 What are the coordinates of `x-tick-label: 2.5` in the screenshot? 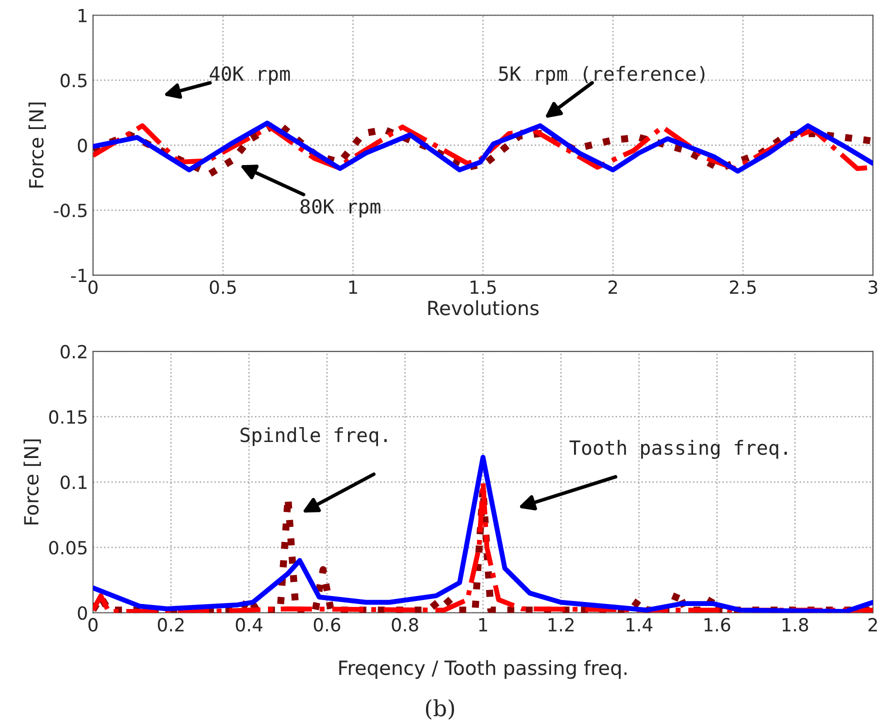 It's located at (743, 287).